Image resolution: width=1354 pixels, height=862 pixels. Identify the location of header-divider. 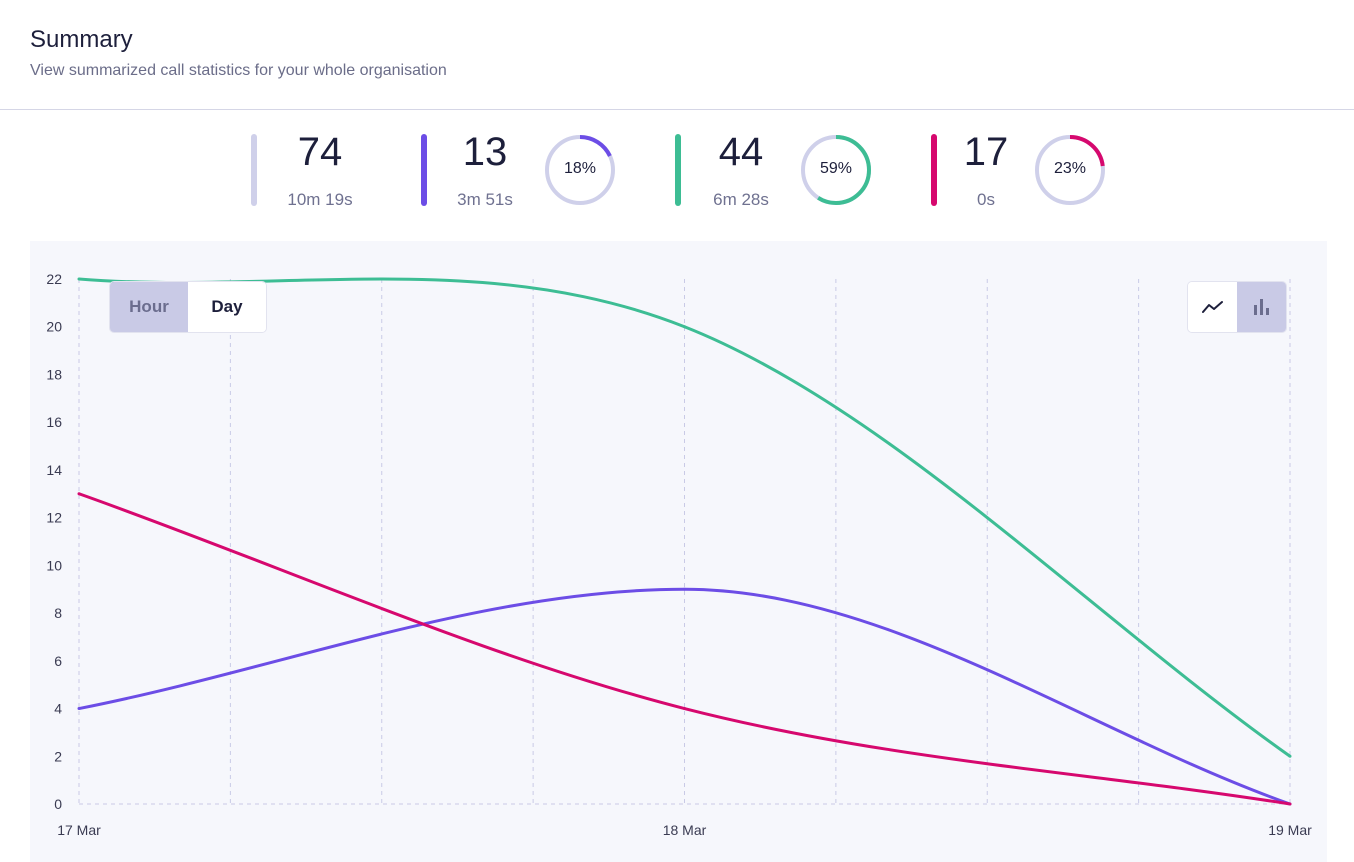
(677, 109).